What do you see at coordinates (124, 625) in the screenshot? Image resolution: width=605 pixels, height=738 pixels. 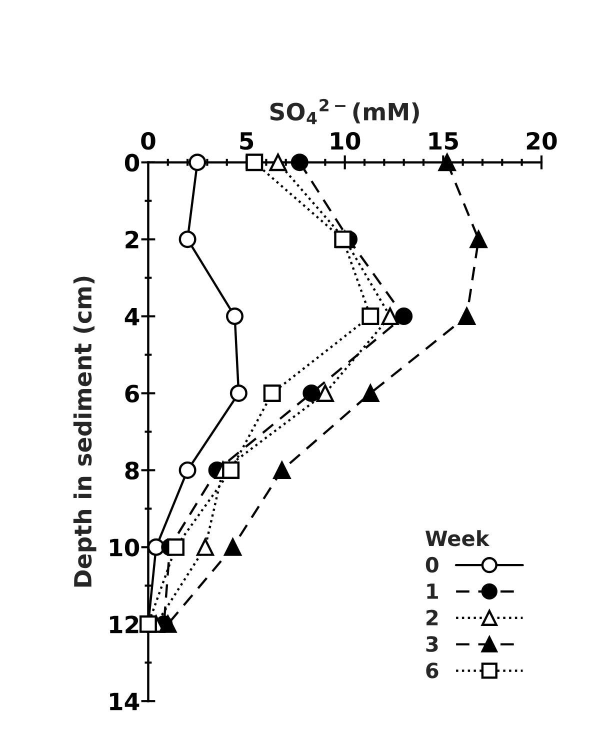 I see `y-tick-label: 12` at bounding box center [124, 625].